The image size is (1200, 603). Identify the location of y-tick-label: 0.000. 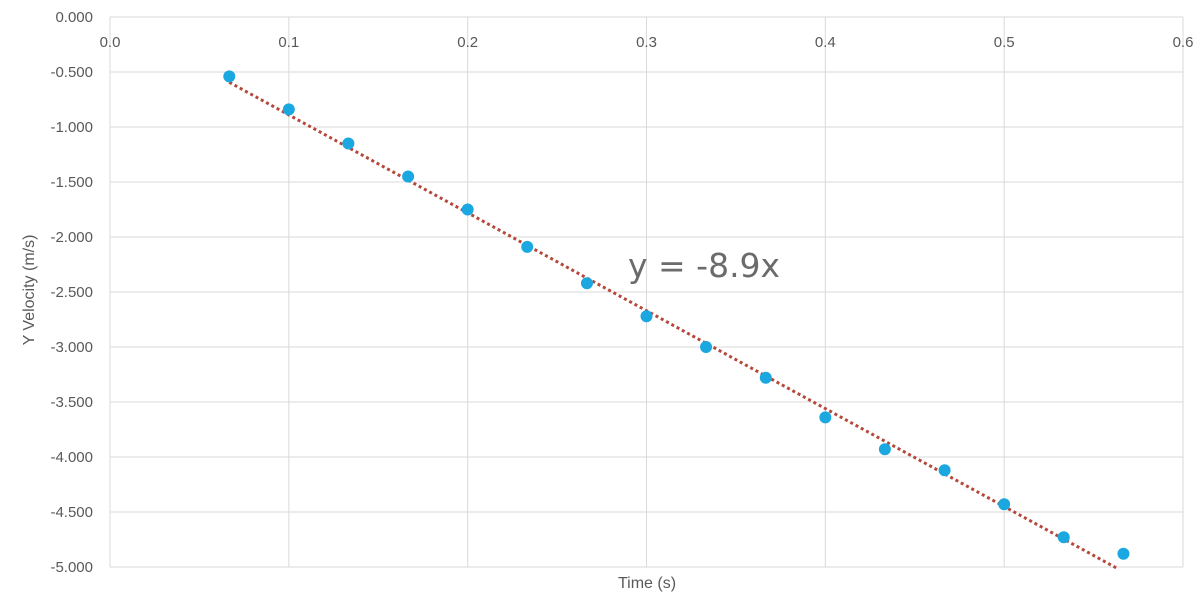
(74, 17).